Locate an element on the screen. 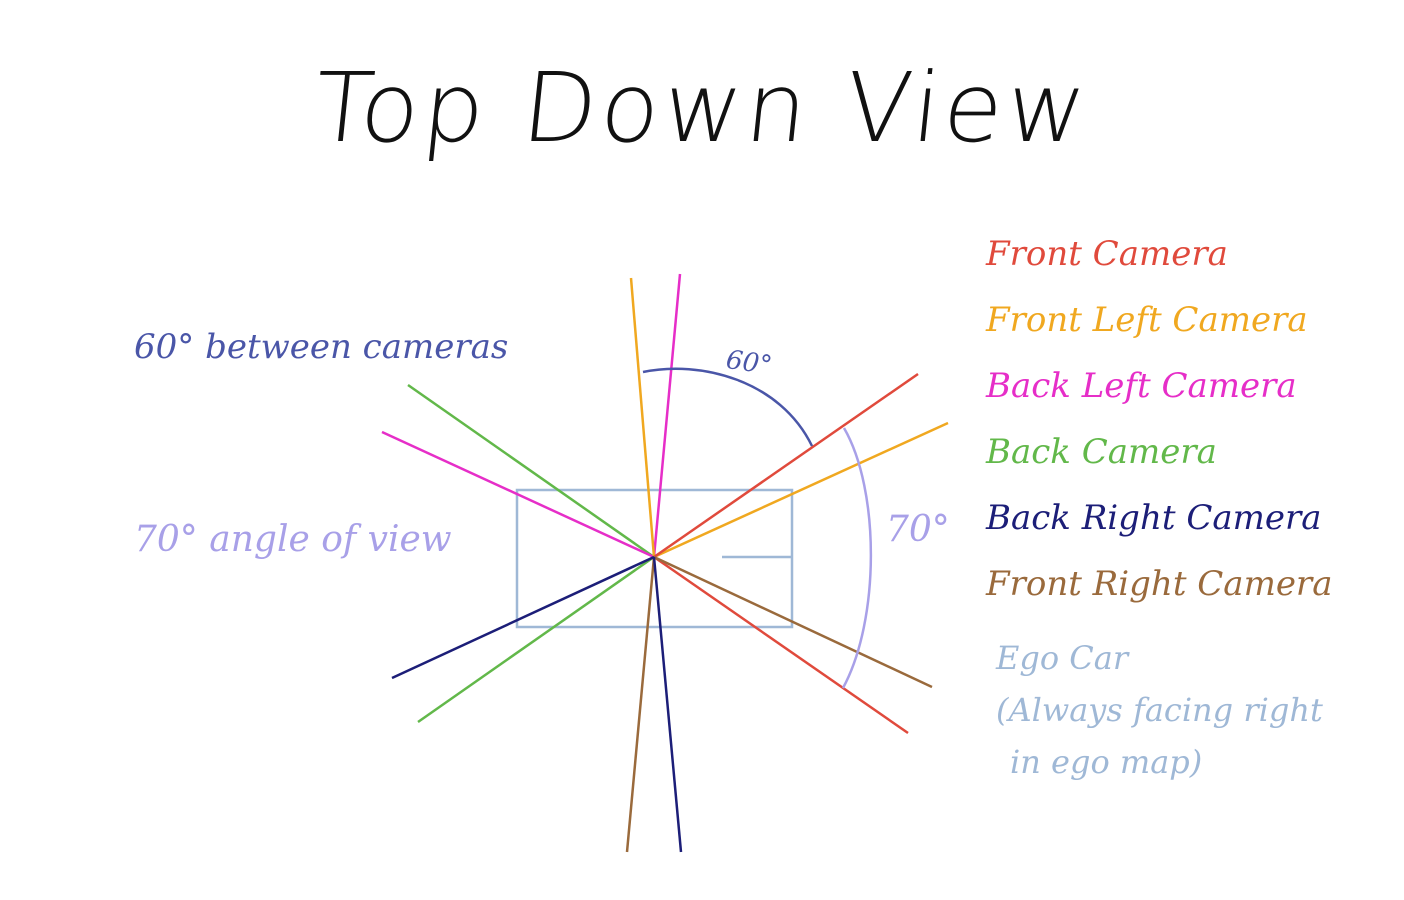 Image resolution: width=1404 pixels, height=900 pixels. legend-front-camera: Front Camera is located at coordinates (1107, 254).